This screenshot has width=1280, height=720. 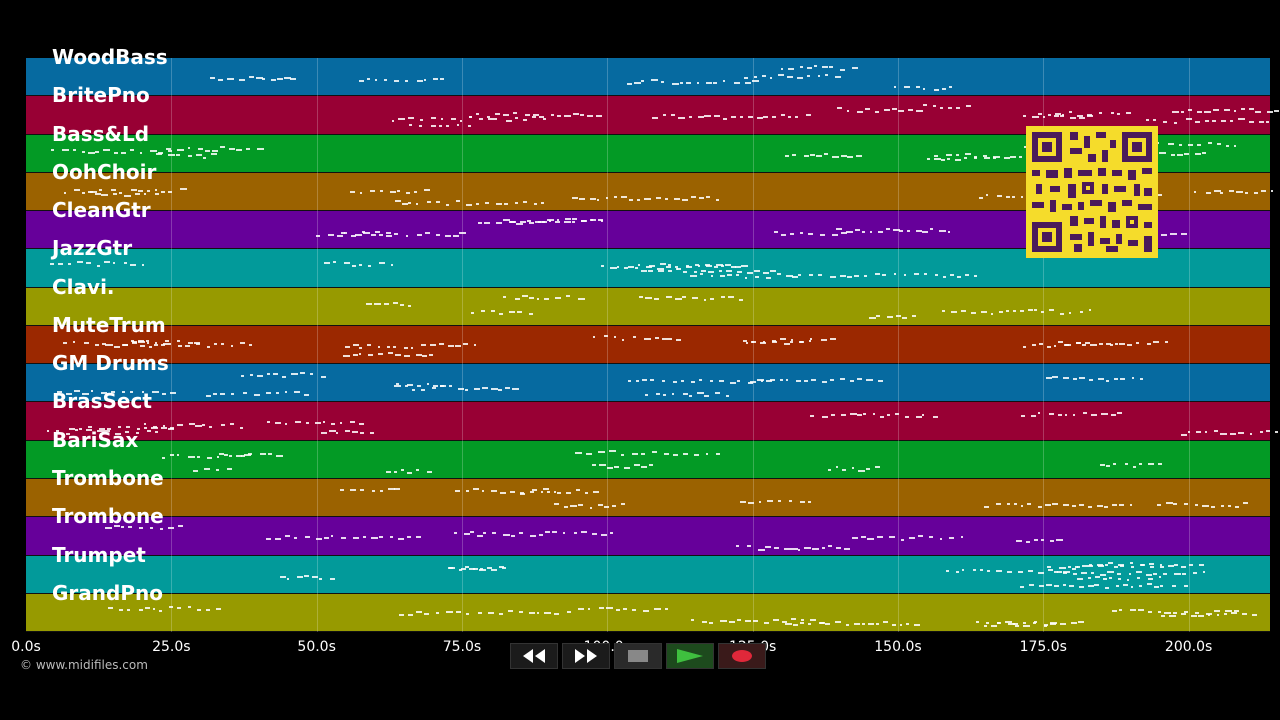 I want to click on record-button, so click(x=742, y=656).